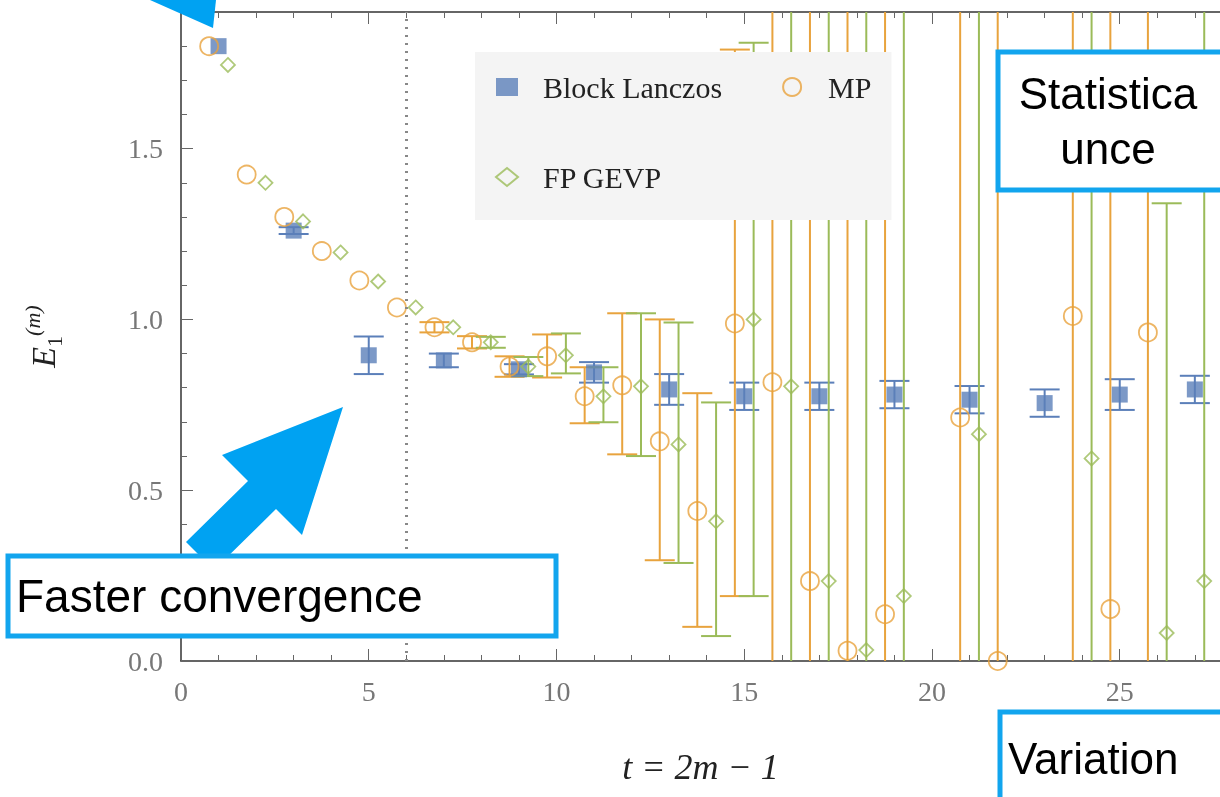 The image size is (1220, 797). What do you see at coordinates (931, 691) in the screenshot?
I see `x-tick-label: 20` at bounding box center [931, 691].